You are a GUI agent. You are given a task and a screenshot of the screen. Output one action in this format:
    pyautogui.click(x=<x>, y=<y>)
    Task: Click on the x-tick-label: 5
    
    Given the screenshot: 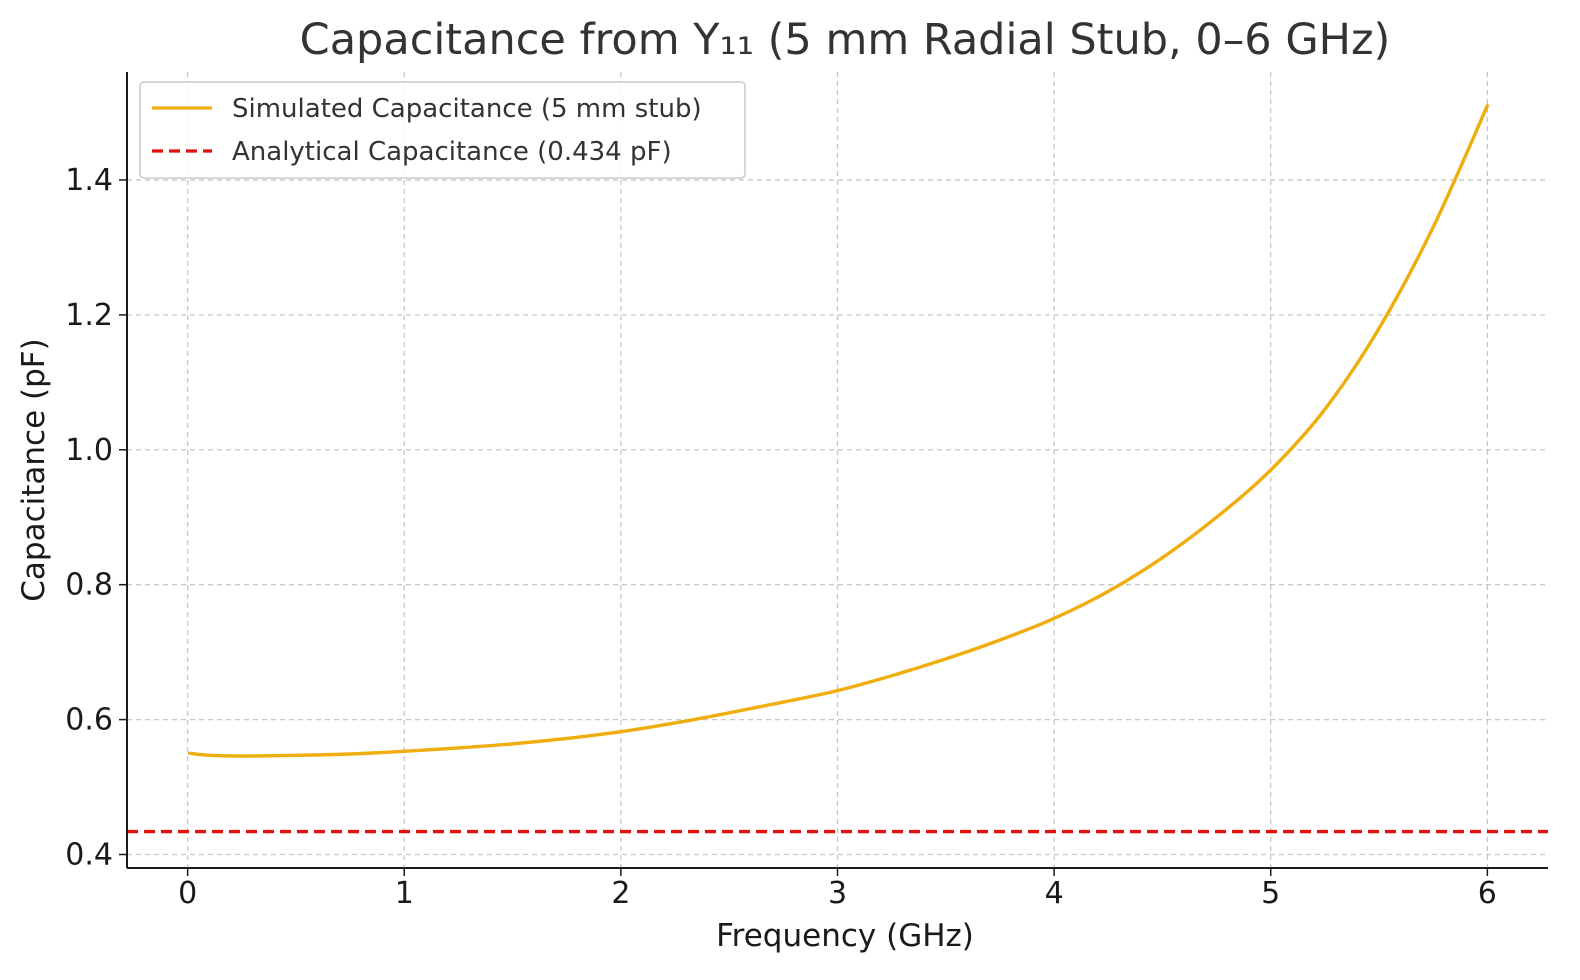 What is the action you would take?
    pyautogui.click(x=1270, y=893)
    